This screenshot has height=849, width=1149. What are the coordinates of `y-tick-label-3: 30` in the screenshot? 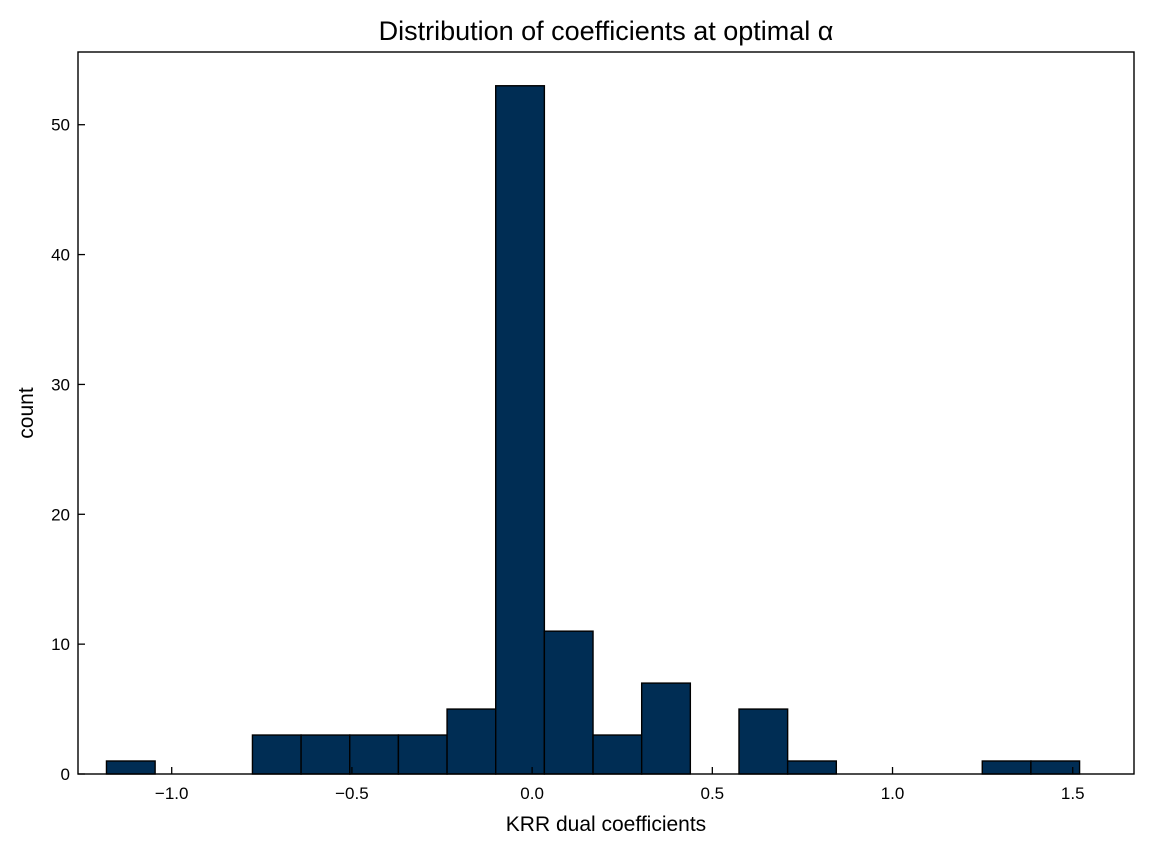 It's located at (60, 384).